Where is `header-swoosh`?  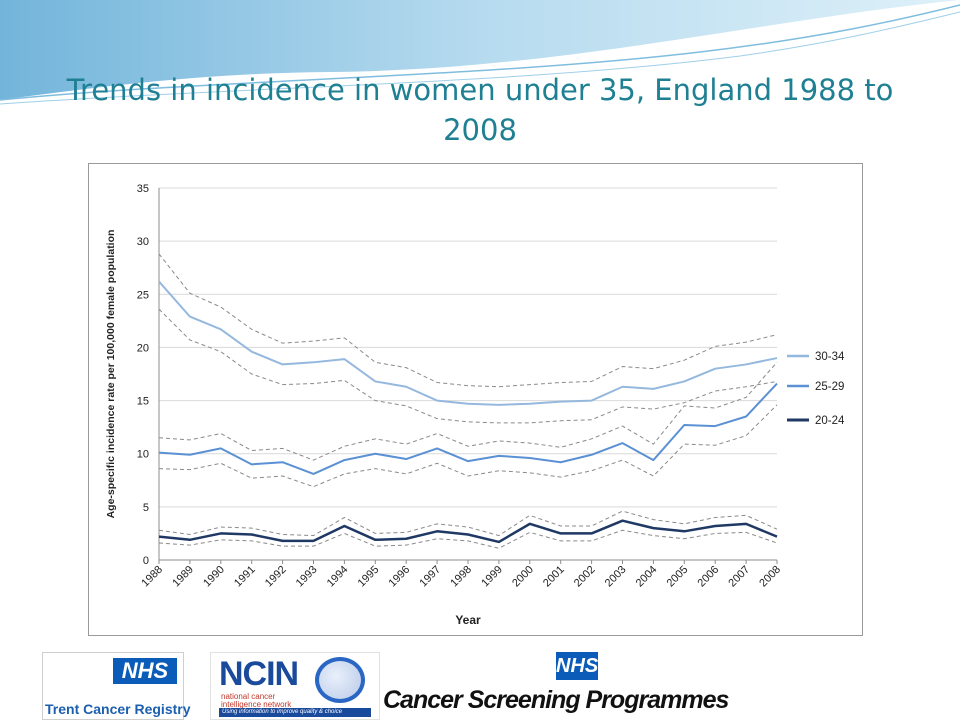
header-swoosh is located at coordinates (480, 52).